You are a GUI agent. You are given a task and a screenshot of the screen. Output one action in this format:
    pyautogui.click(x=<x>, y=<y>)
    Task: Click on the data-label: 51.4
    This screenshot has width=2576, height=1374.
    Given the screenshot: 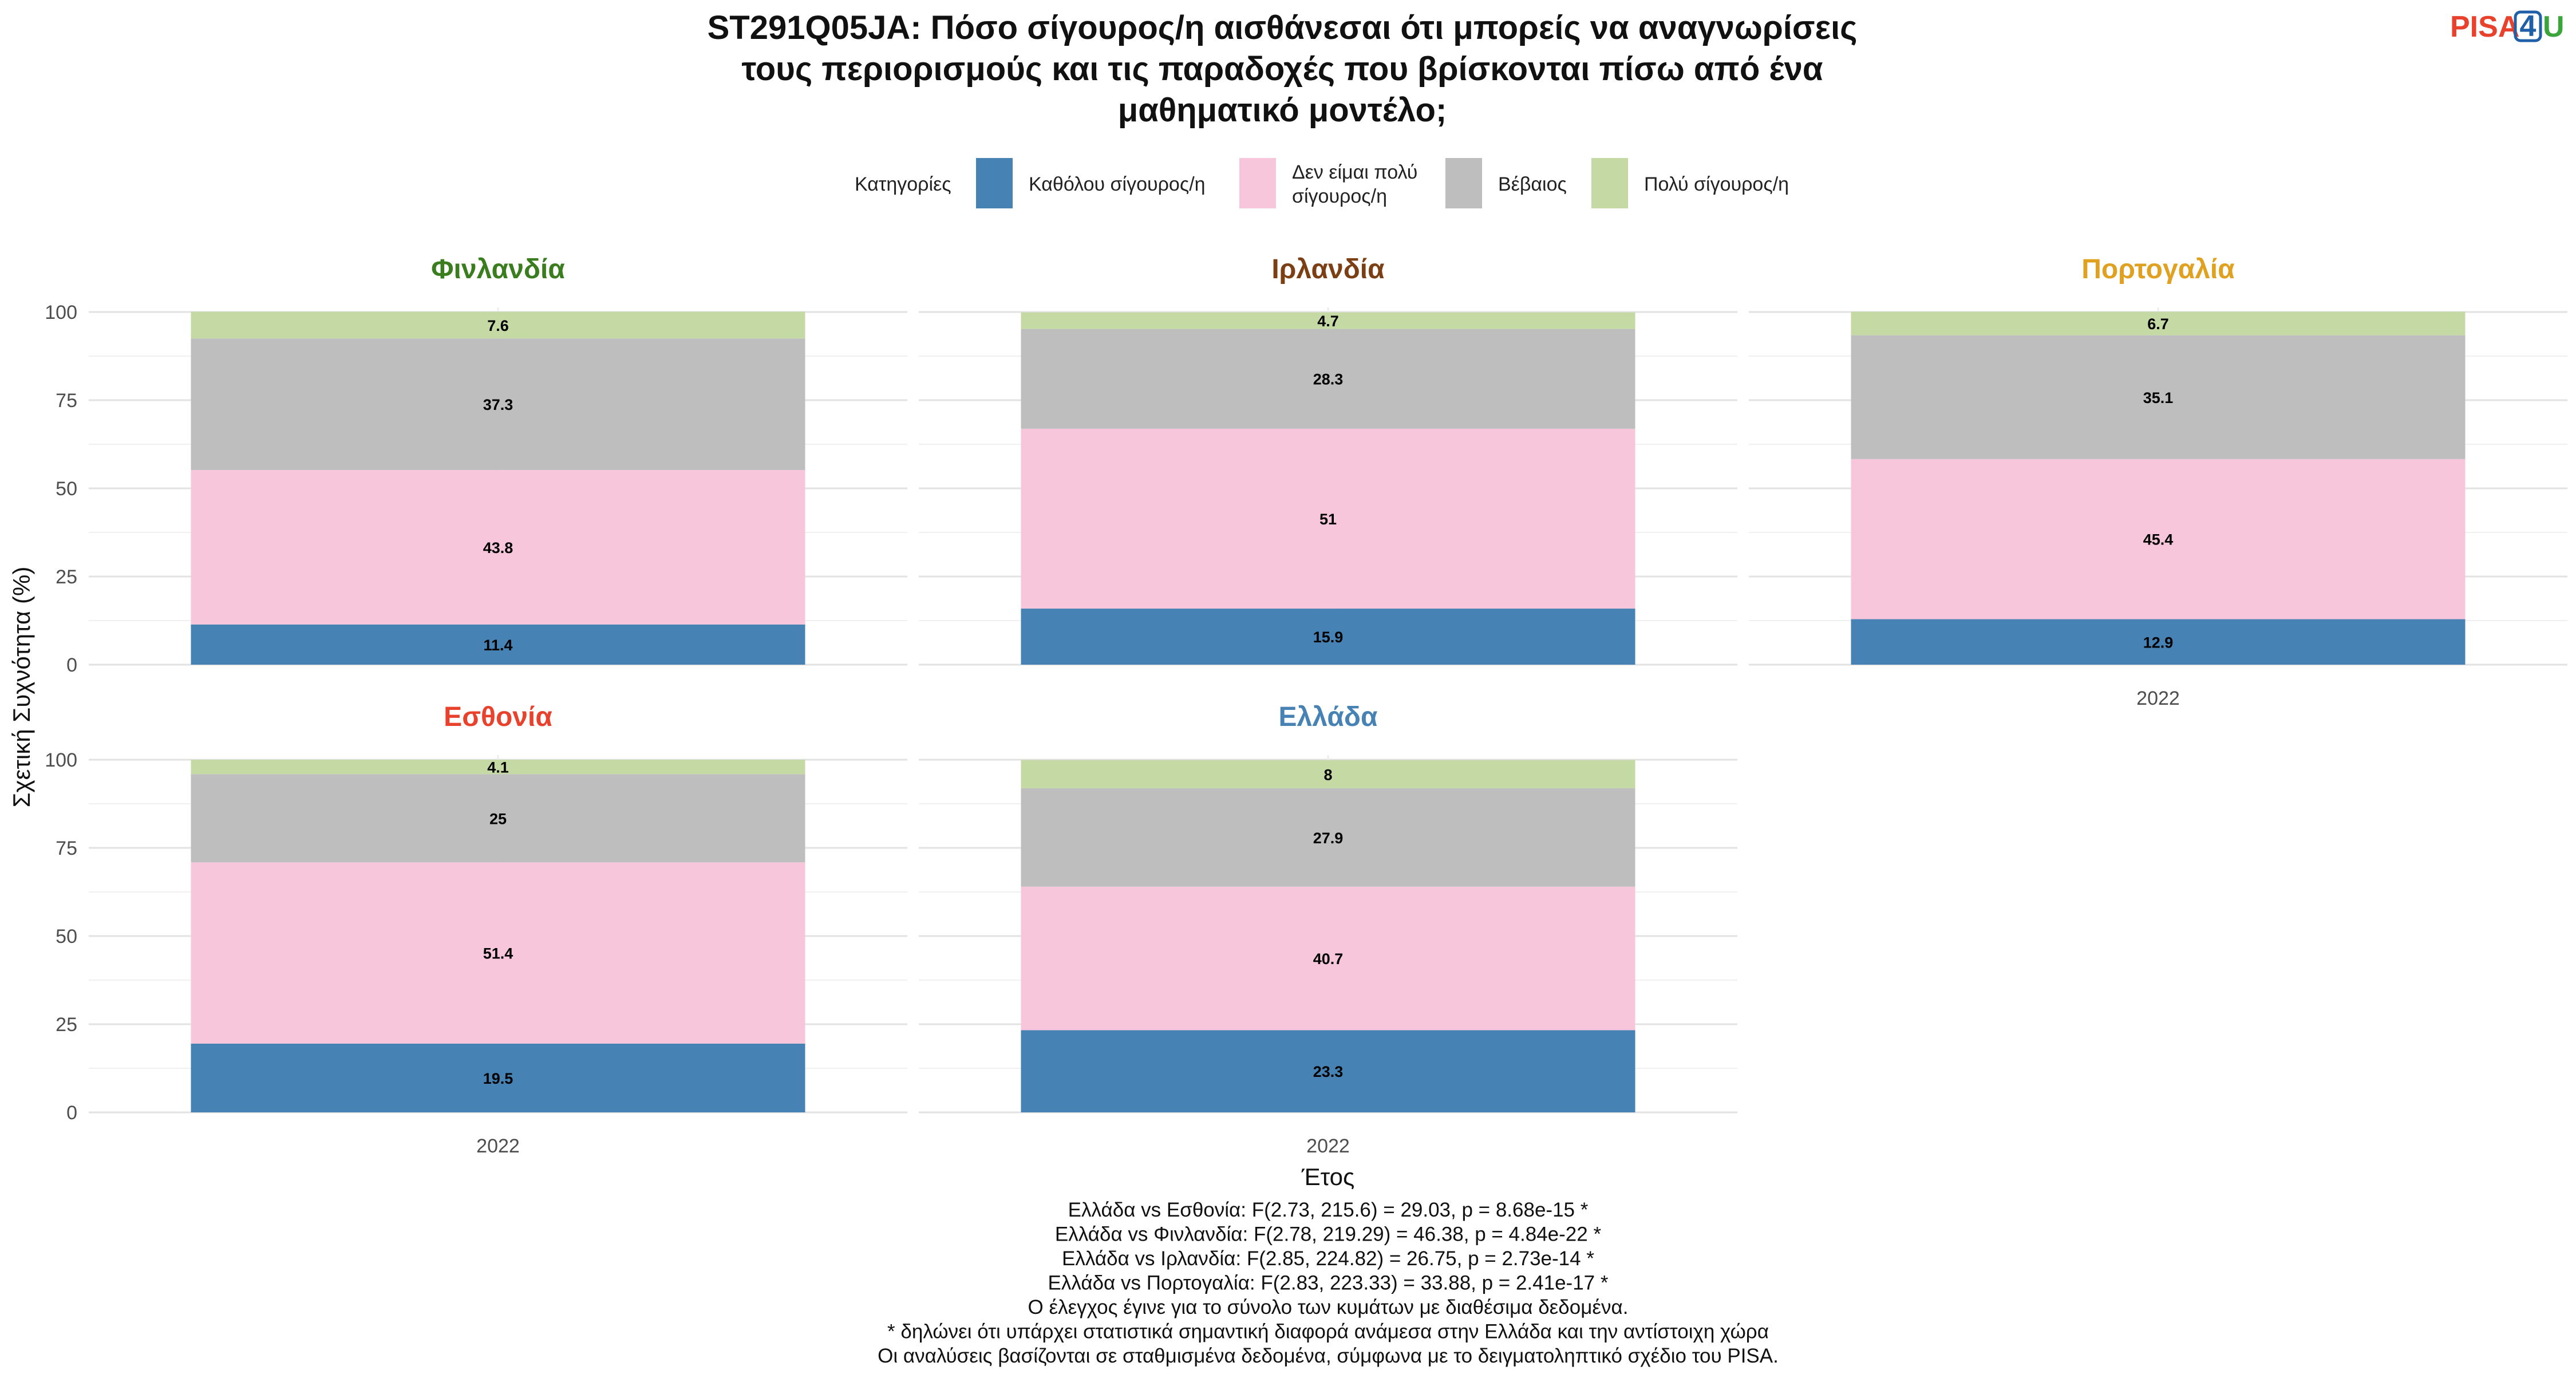 What is the action you would take?
    pyautogui.click(x=498, y=953)
    